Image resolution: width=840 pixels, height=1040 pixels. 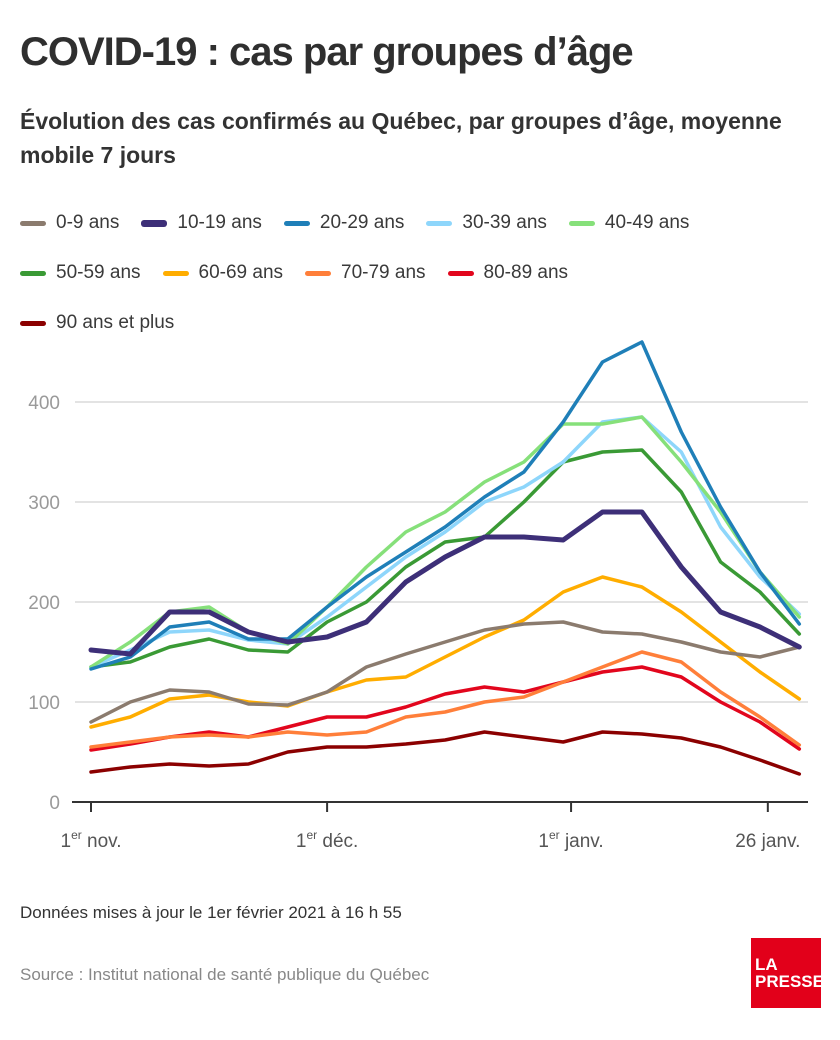 I want to click on legend-label: 0-9 ans, so click(x=88, y=222).